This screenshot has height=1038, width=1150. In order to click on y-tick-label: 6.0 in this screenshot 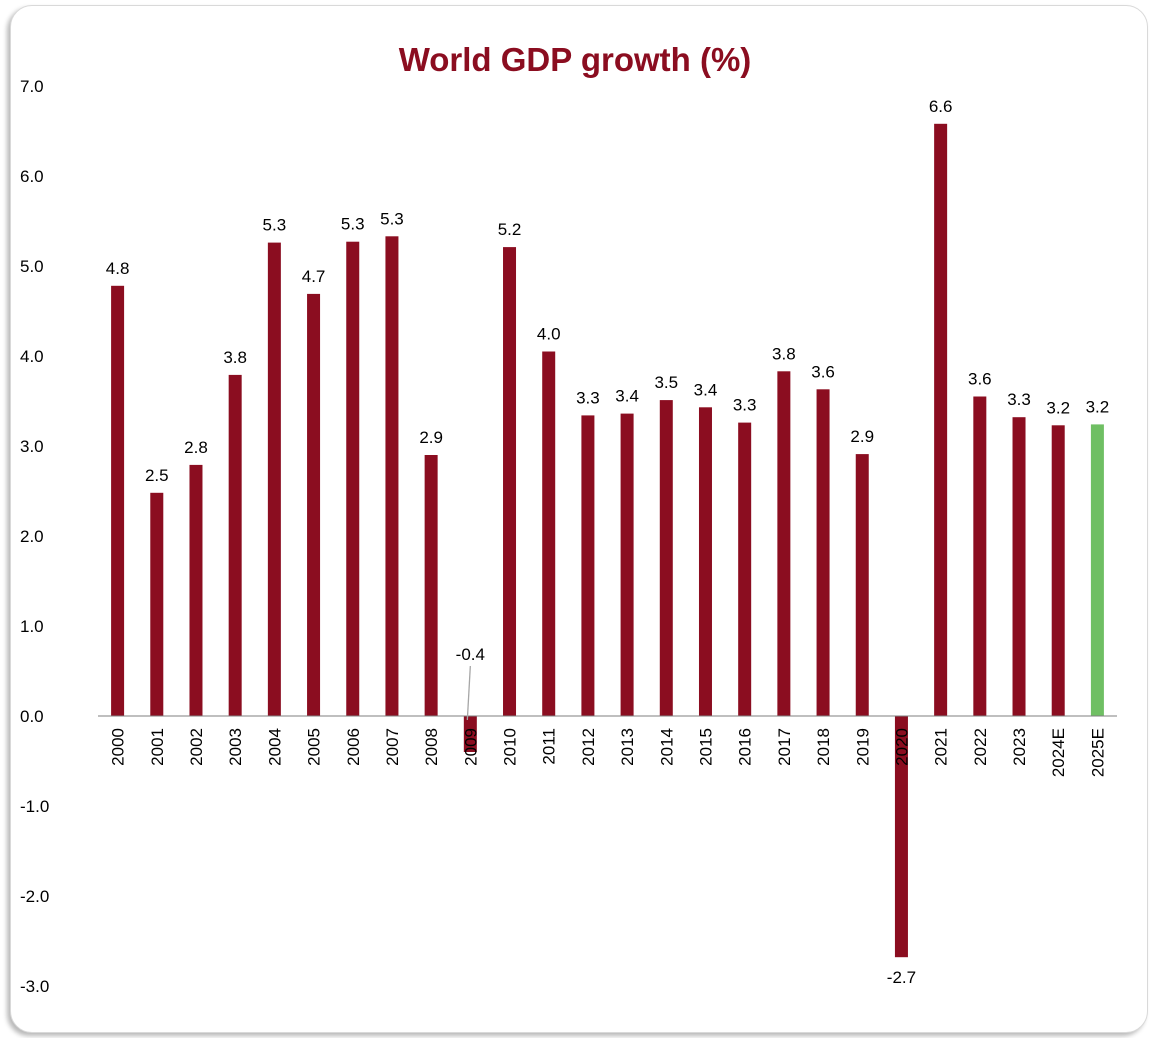, I will do `click(32, 176)`.